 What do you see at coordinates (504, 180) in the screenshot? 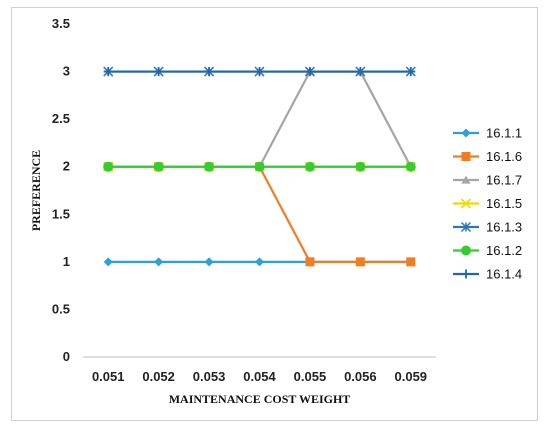
I see `legend-label: 16.1.7` at bounding box center [504, 180].